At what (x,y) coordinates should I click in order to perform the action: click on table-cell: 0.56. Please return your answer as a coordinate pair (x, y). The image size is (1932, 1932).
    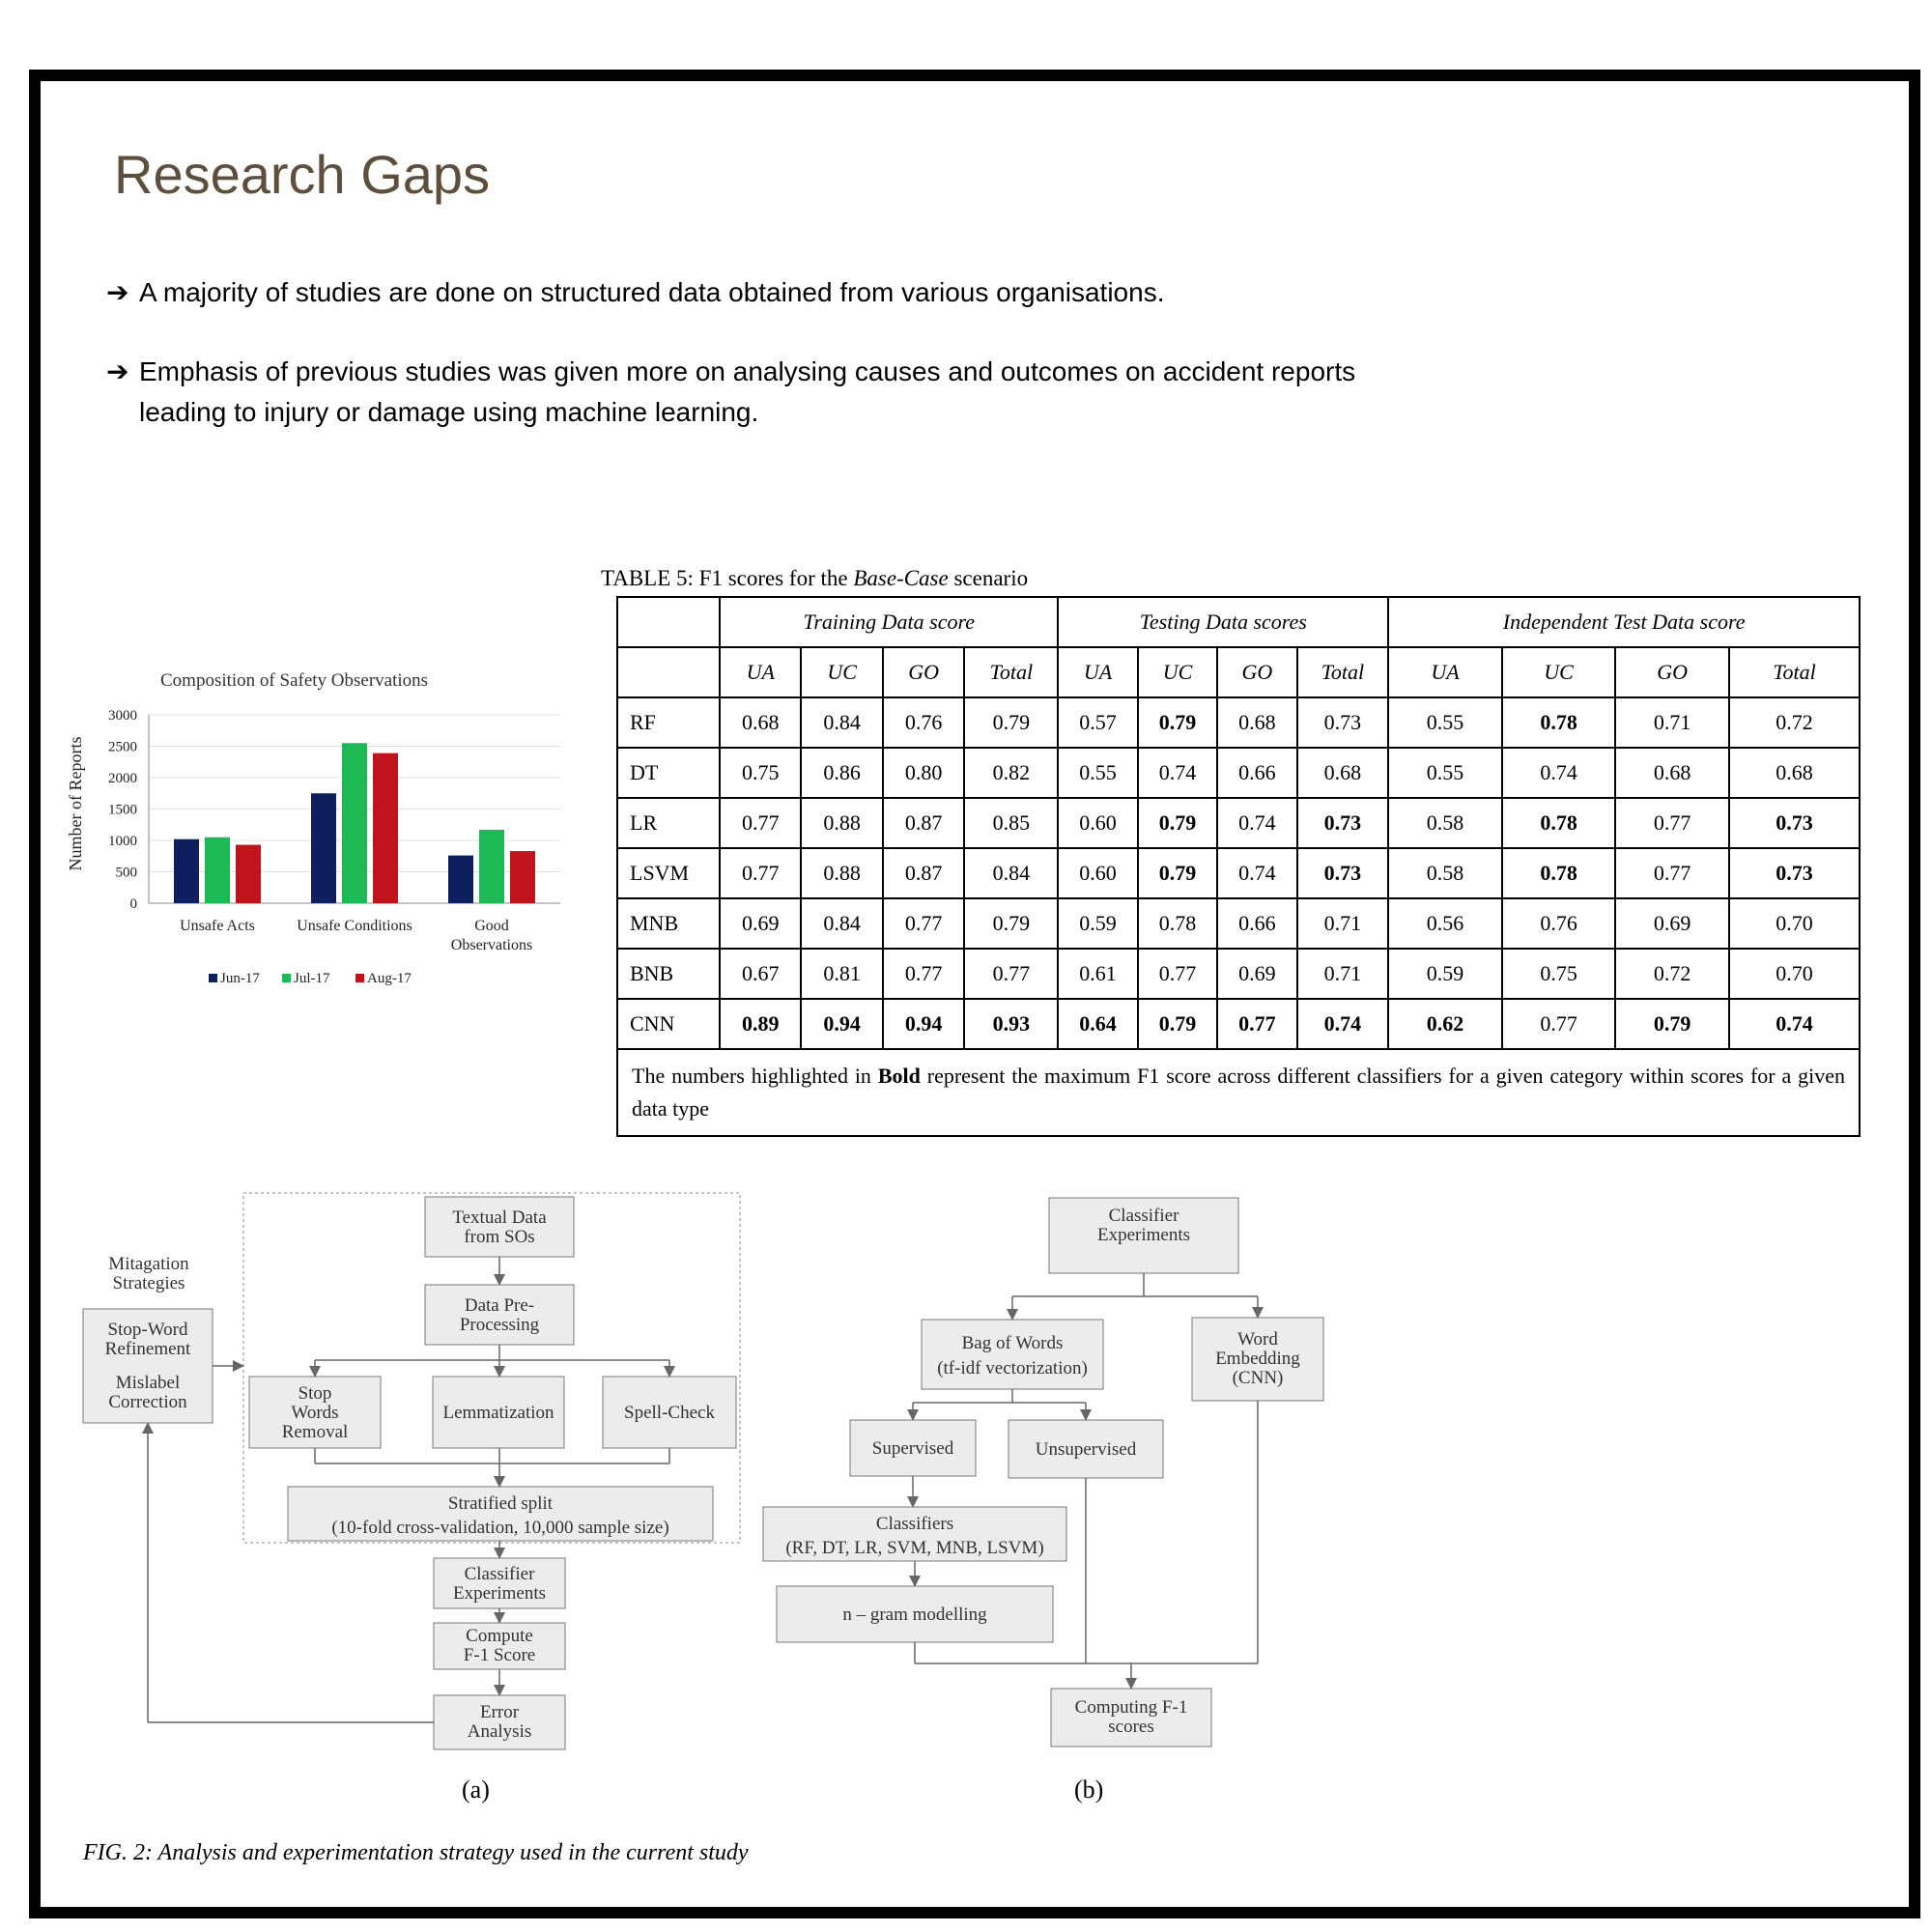
    Looking at the image, I should click on (1445, 923).